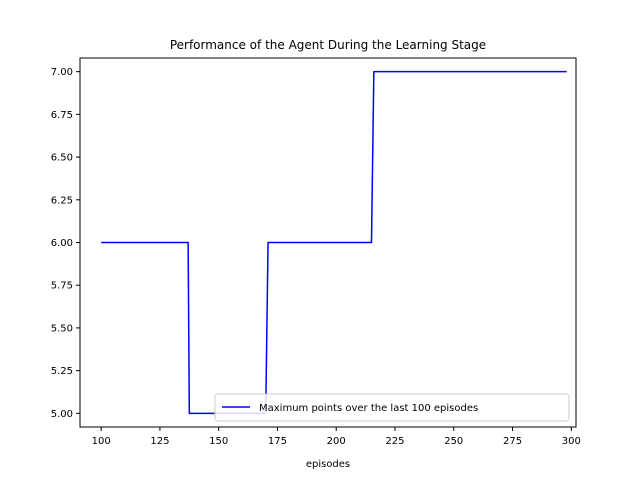 This screenshot has width=640, height=480. What do you see at coordinates (453, 441) in the screenshot?
I see `x-tick-label: 250` at bounding box center [453, 441].